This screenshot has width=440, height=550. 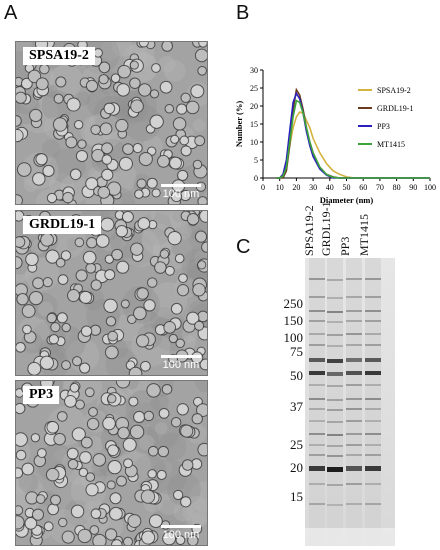 I want to click on gel-marker-150: 150, so click(x=293, y=320).